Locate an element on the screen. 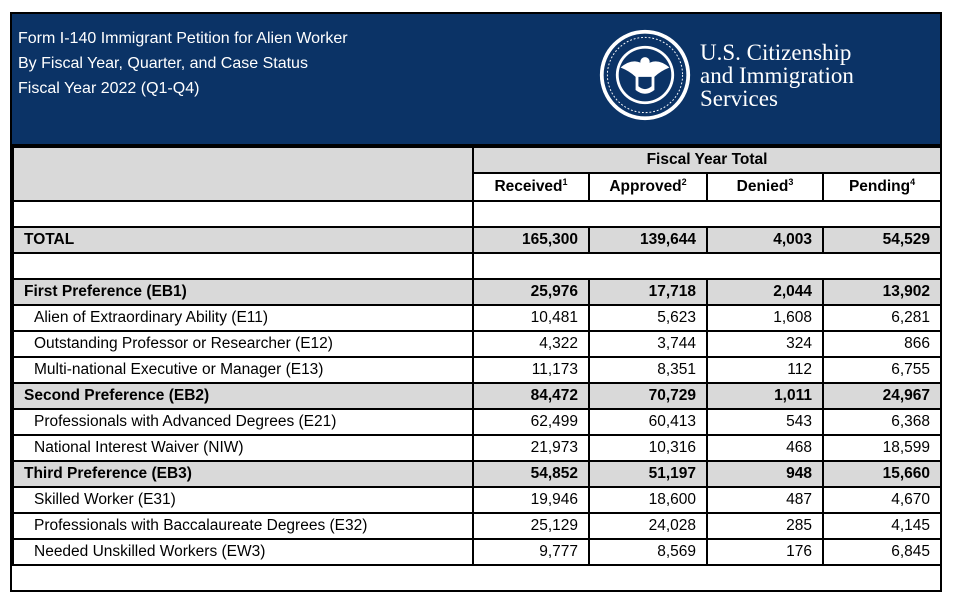  agency-line: Services is located at coordinates (739, 98).